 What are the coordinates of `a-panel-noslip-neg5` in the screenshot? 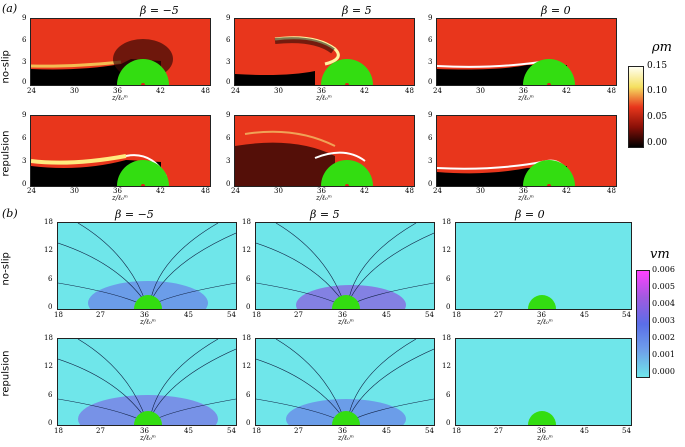 It's located at (120, 52).